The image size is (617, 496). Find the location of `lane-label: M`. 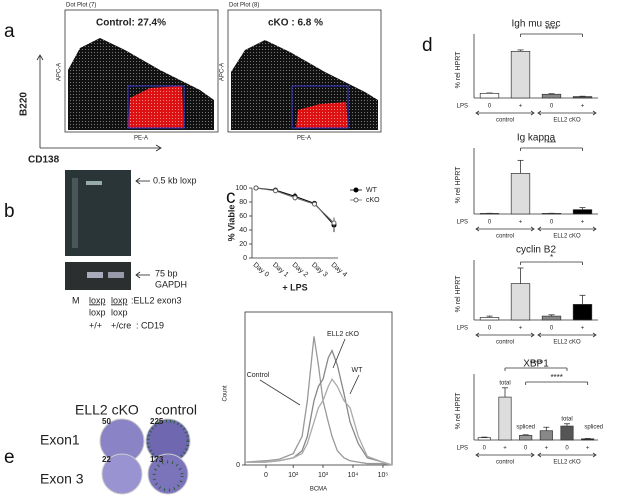

lane-label: M is located at coordinates (76, 300).